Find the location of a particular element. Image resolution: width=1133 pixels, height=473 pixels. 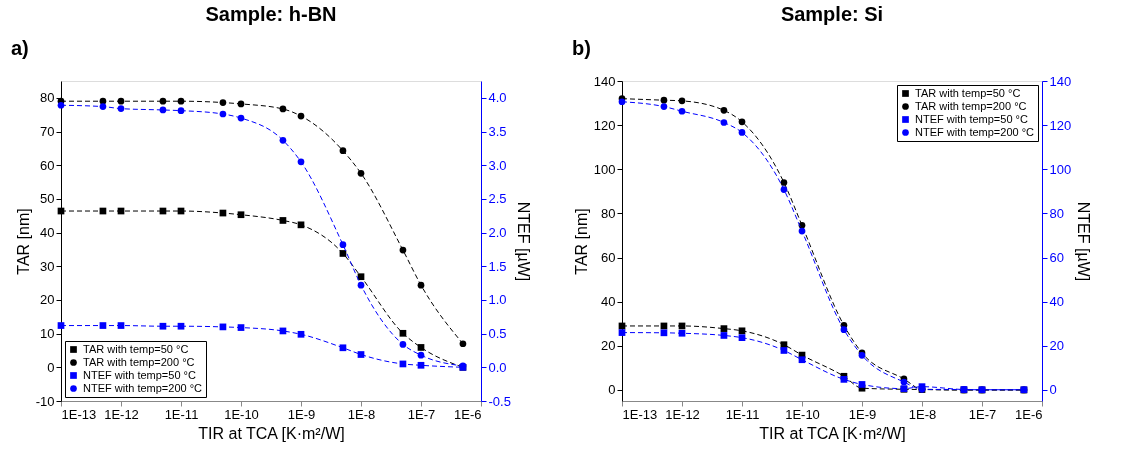

y2-tick-label: 80 is located at coordinates (1056, 213).